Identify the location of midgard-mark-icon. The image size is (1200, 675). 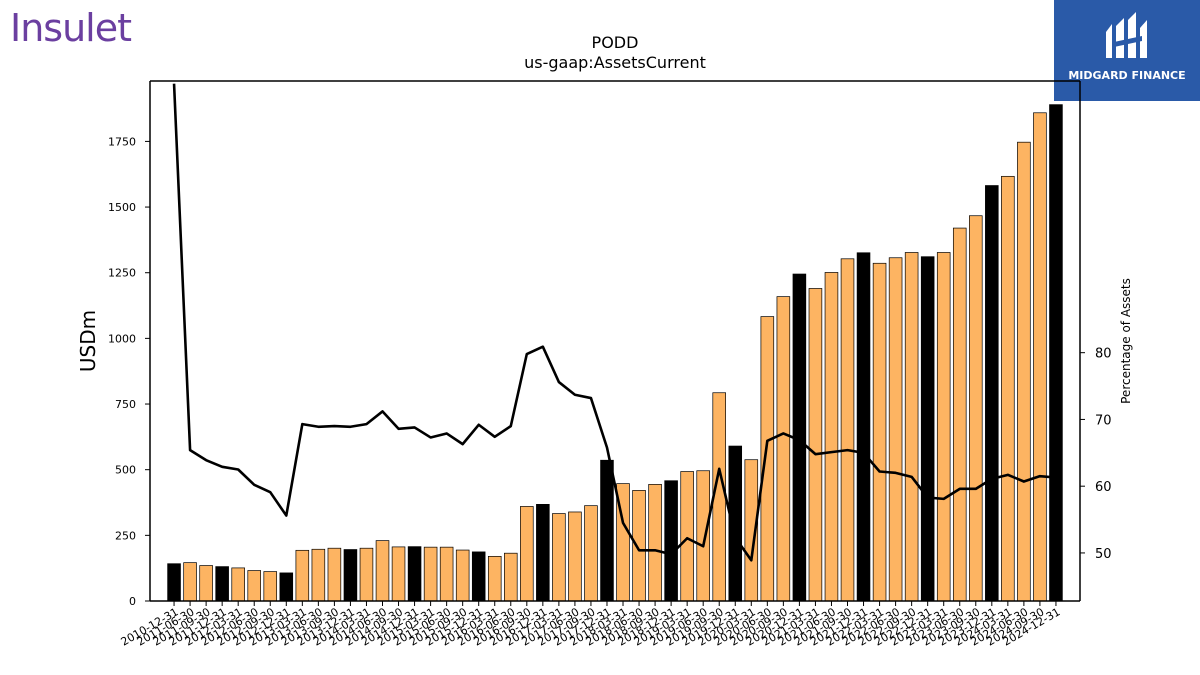
(1126, 35).